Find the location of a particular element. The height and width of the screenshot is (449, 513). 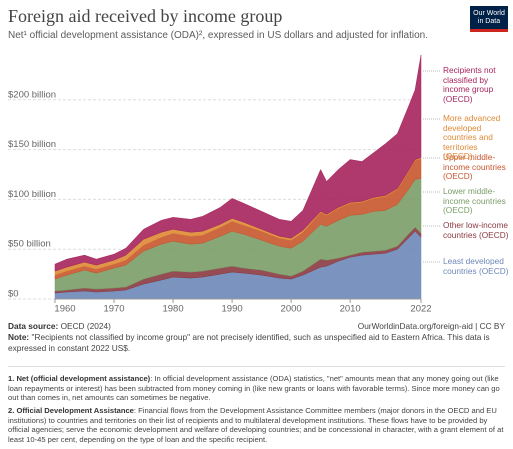

x-tick-label: 1980 is located at coordinates (172, 309).